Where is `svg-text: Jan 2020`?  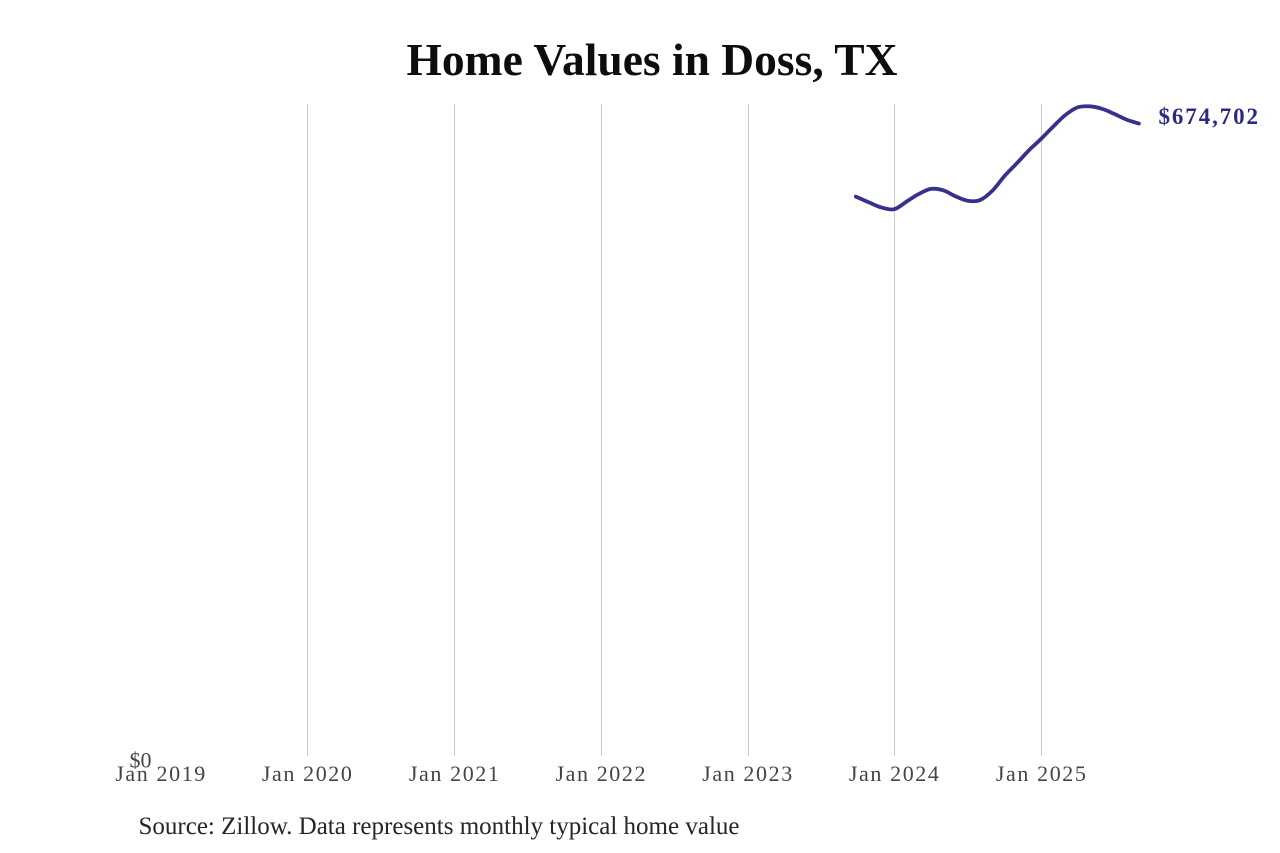
svg-text: Jan 2020 is located at coordinates (308, 773).